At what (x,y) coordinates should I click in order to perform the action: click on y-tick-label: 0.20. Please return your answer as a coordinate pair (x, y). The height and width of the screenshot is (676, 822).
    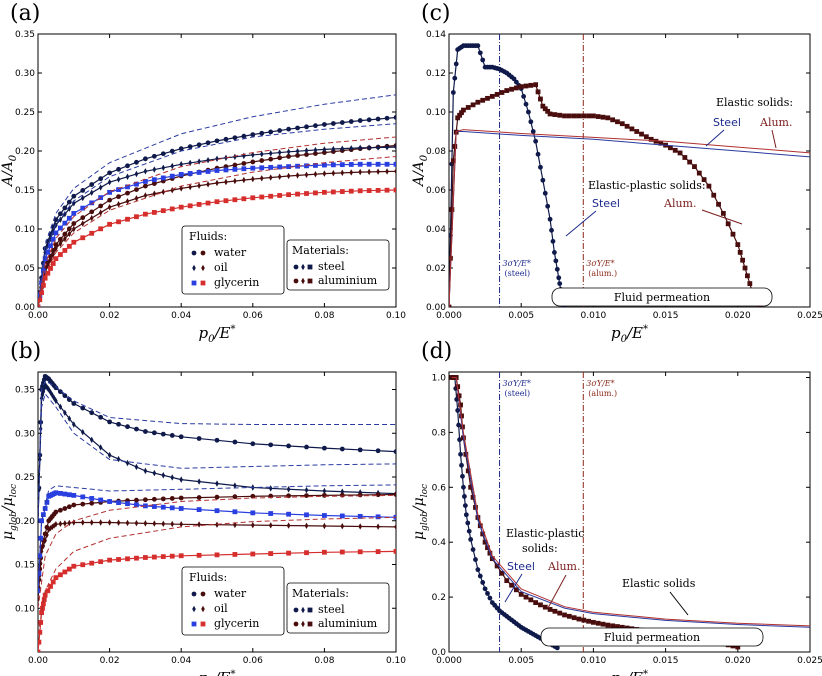
    Looking at the image, I should click on (25, 522).